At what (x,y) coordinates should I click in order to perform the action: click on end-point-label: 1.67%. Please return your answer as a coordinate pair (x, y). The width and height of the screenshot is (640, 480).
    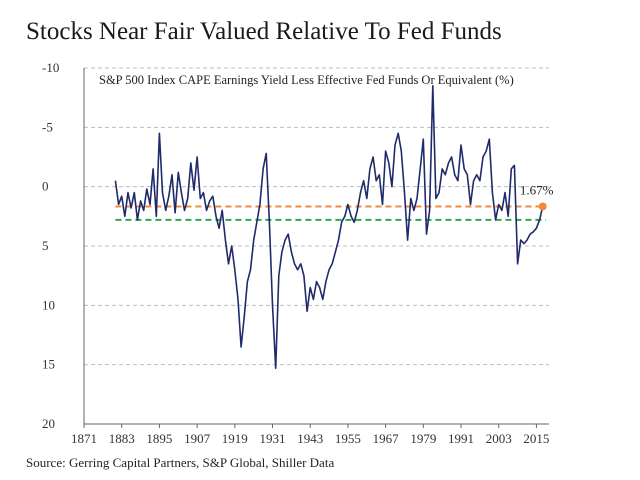
    Looking at the image, I should click on (537, 189).